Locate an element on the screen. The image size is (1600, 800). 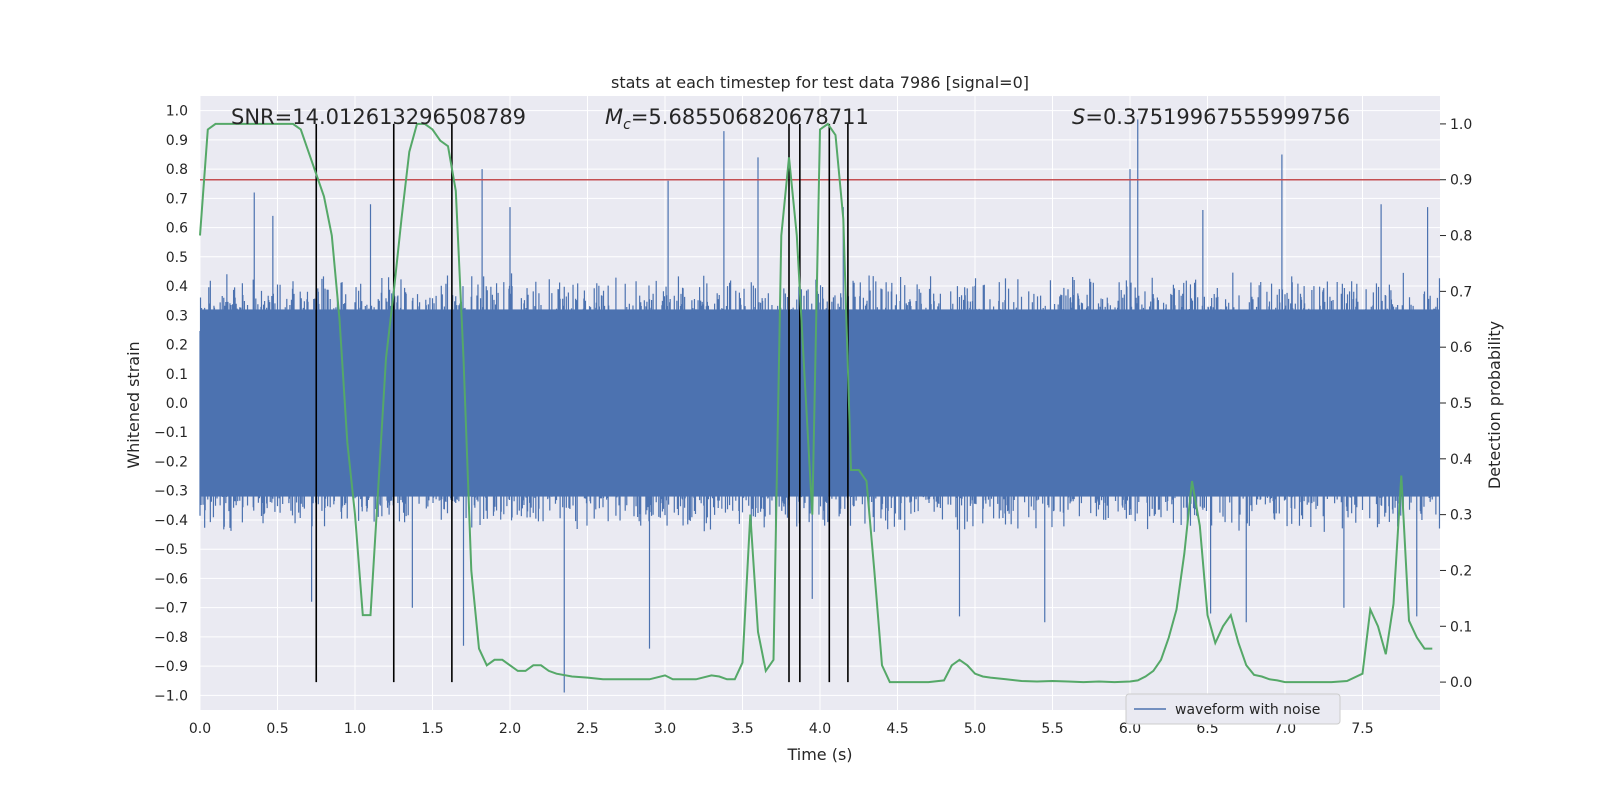
right-y-tick-label: 0.4 is located at coordinates (1461, 460).